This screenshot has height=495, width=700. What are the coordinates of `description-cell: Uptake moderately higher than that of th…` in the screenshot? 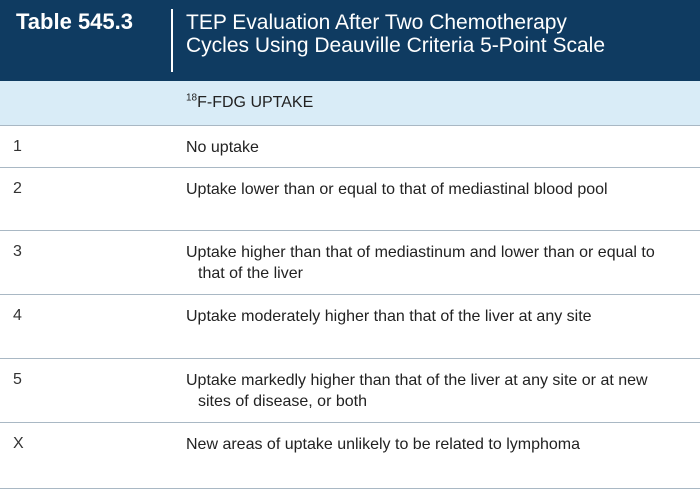 It's located at (389, 316).